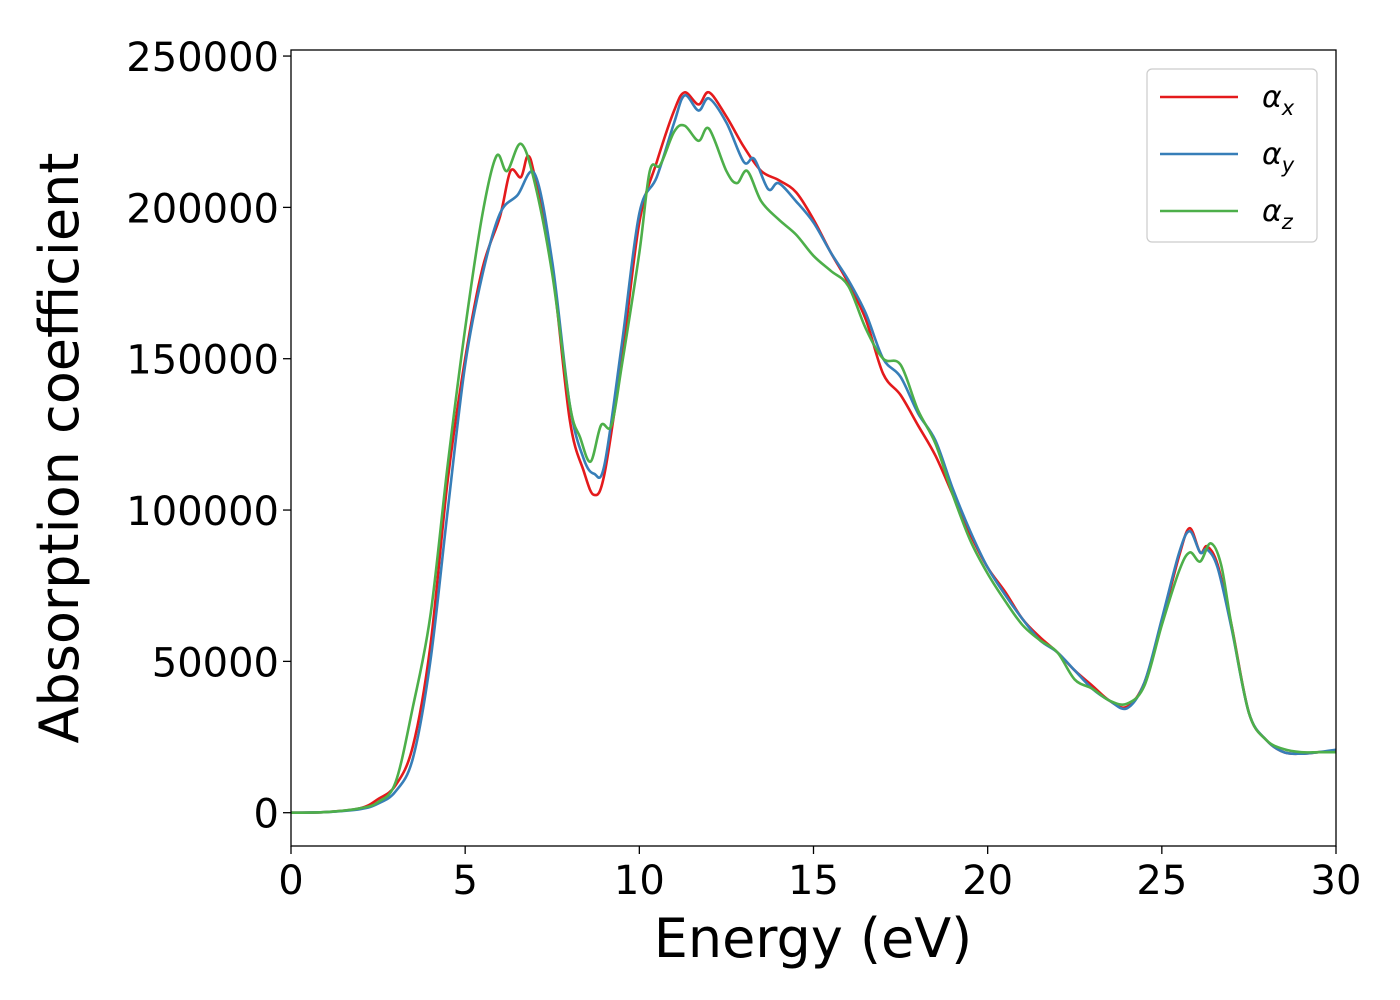 The image size is (1400, 1000). Describe the element at coordinates (464, 881) in the screenshot. I see `x-tick-label: 5` at that location.